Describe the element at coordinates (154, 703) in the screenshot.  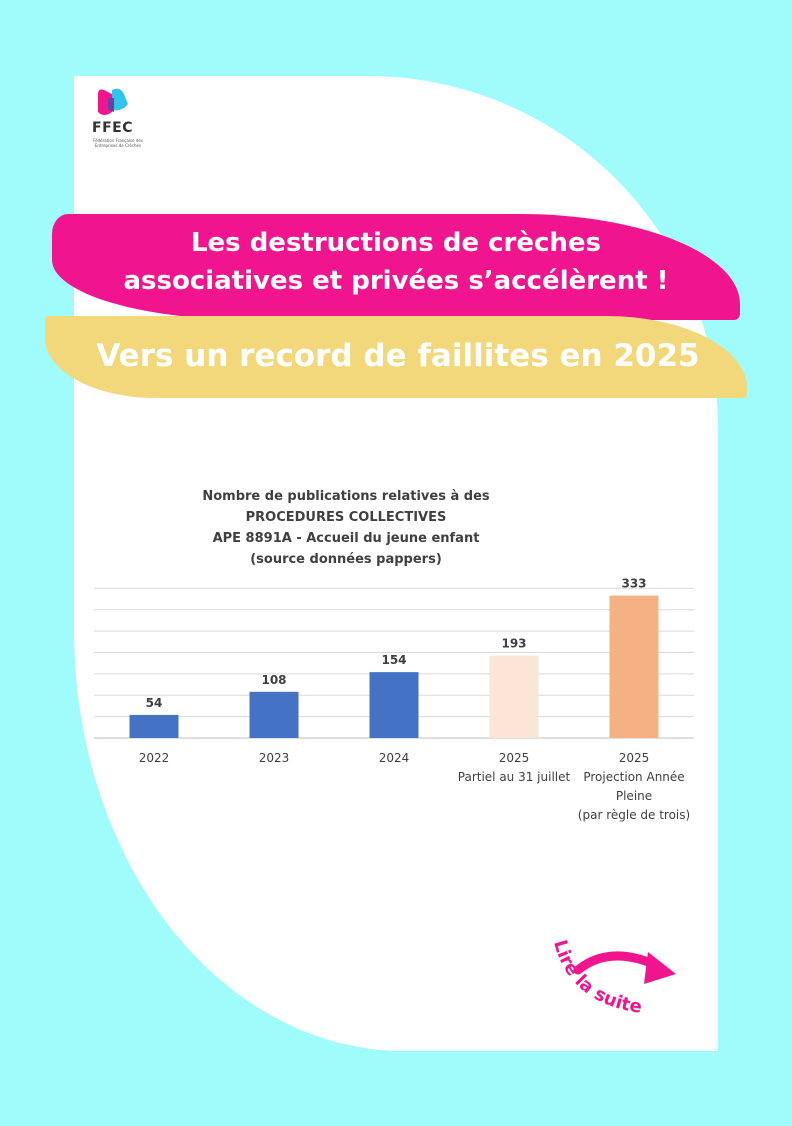
I see `data-label-1: 54` at that location.